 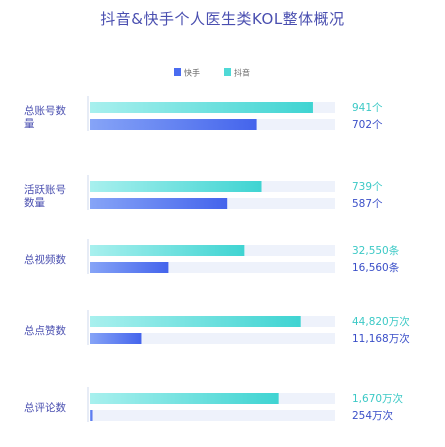 I want to click on category-label-1: 活跃账号数量, so click(x=45, y=196).